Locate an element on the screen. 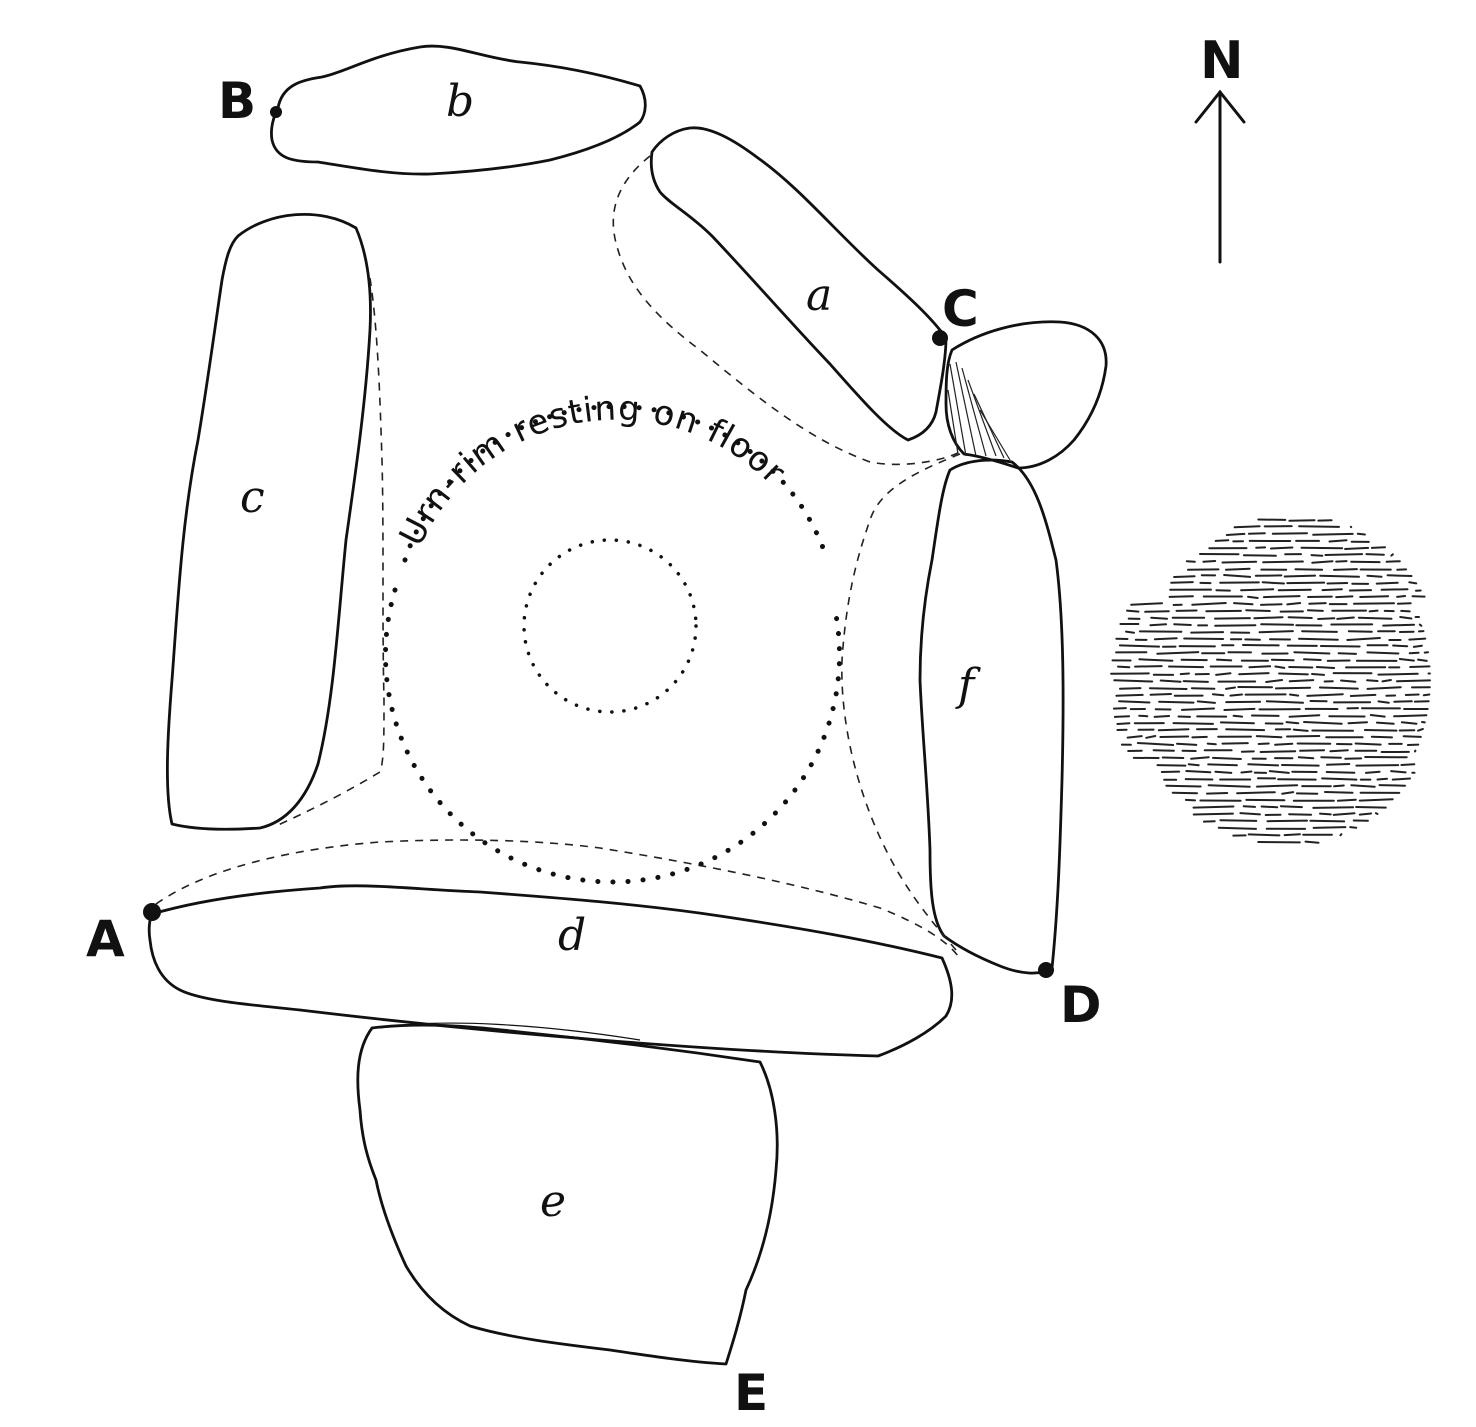  stone-e is located at coordinates (567, 1194).